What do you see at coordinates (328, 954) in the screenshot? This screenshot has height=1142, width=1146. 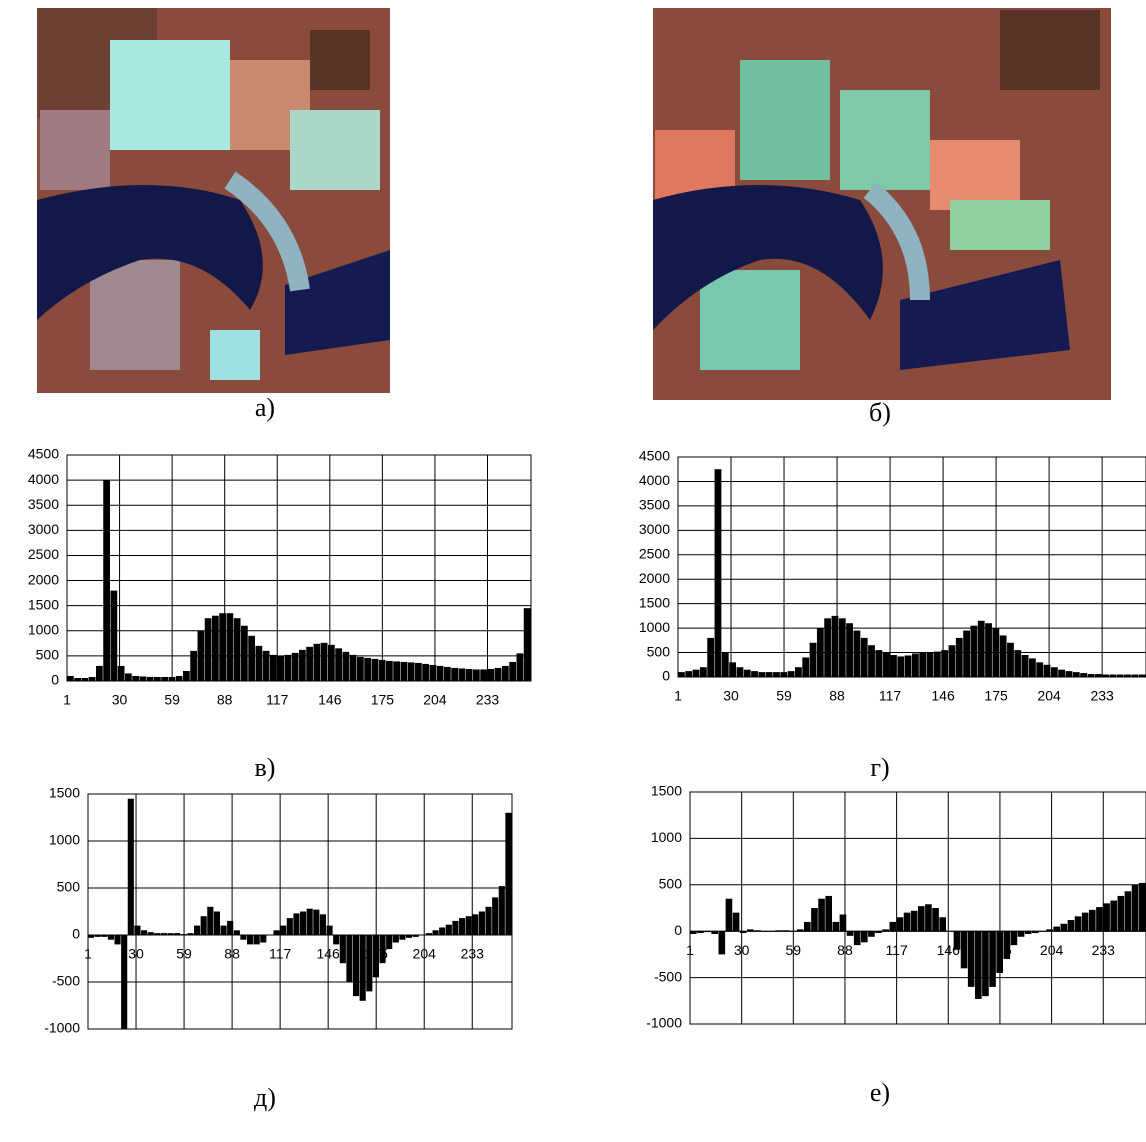 I see `x-tick-label: 146` at bounding box center [328, 954].